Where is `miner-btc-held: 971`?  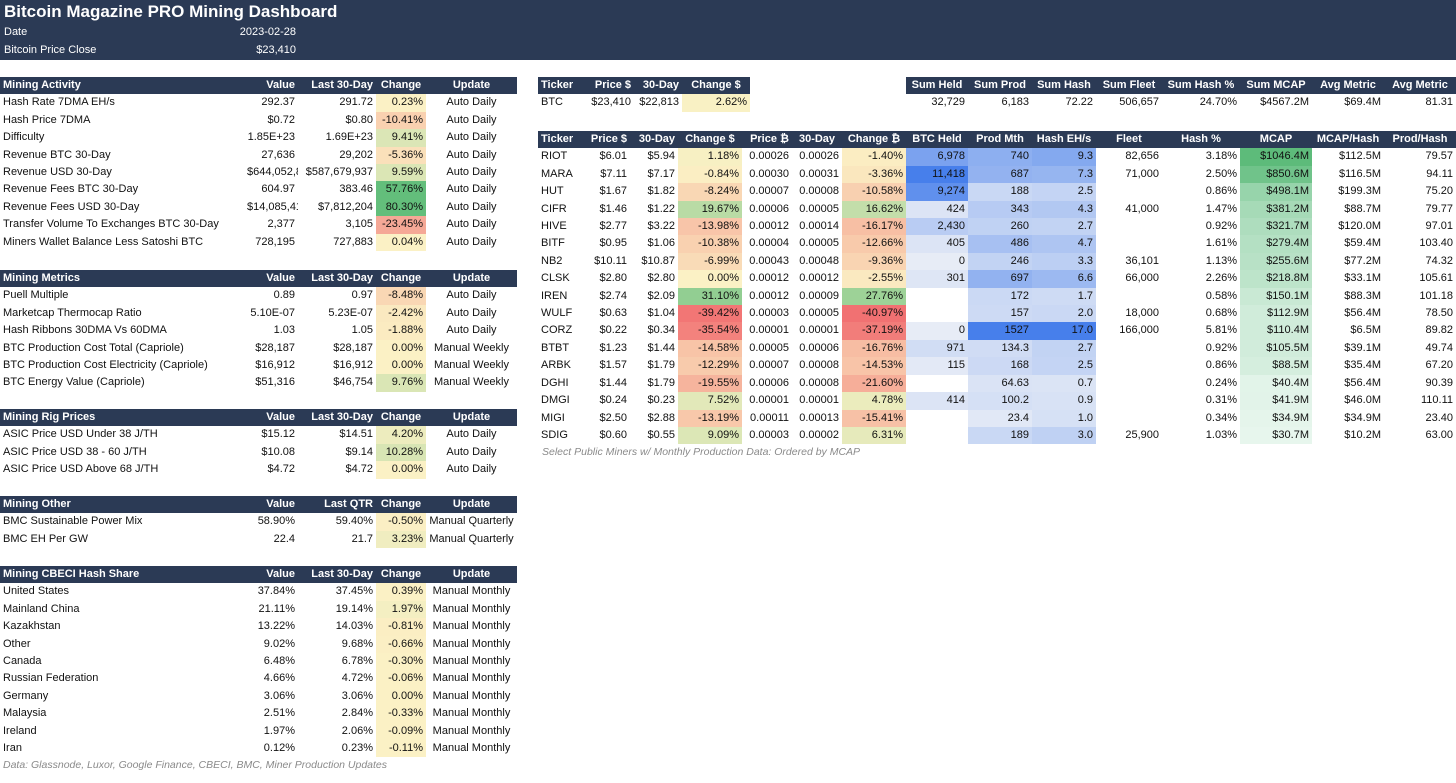 miner-btc-held: 971 is located at coordinates (937, 348).